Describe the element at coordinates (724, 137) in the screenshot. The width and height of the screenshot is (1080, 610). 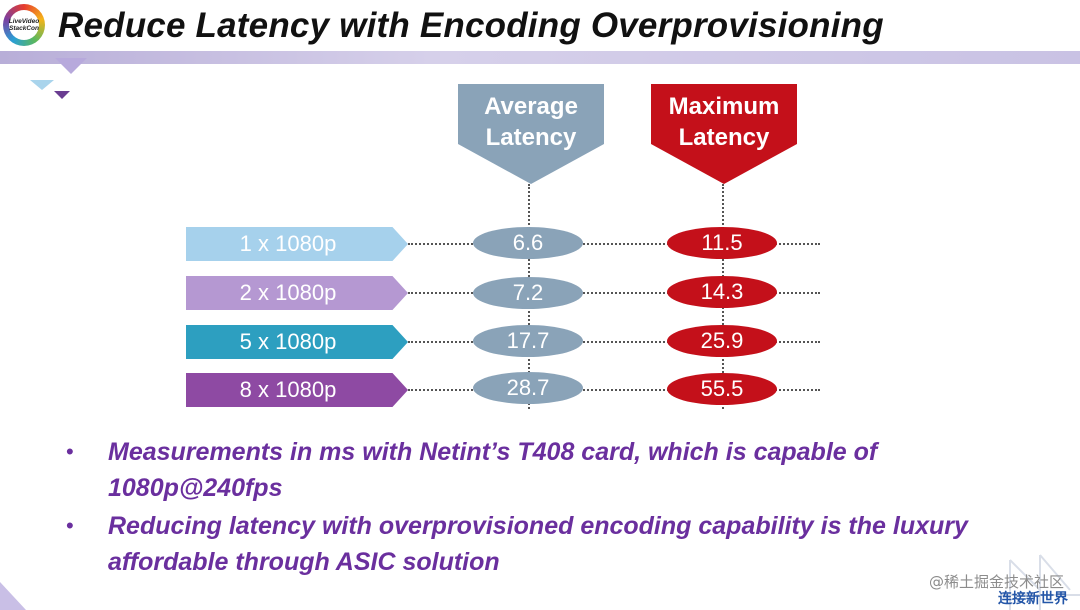
I see `maximum-header-line-2: Latency` at that location.